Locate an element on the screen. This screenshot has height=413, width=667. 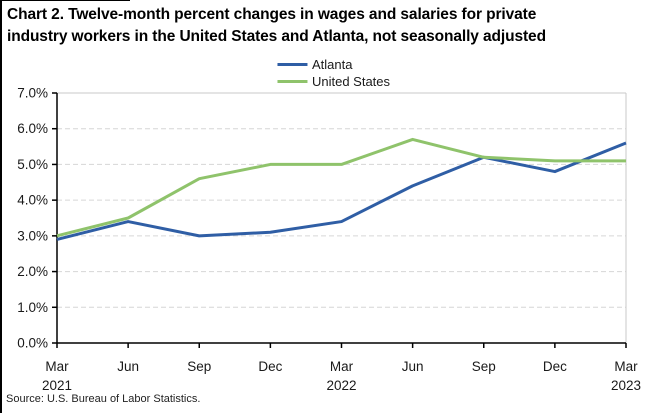
x-tick-year-label: 2021 is located at coordinates (57, 385).